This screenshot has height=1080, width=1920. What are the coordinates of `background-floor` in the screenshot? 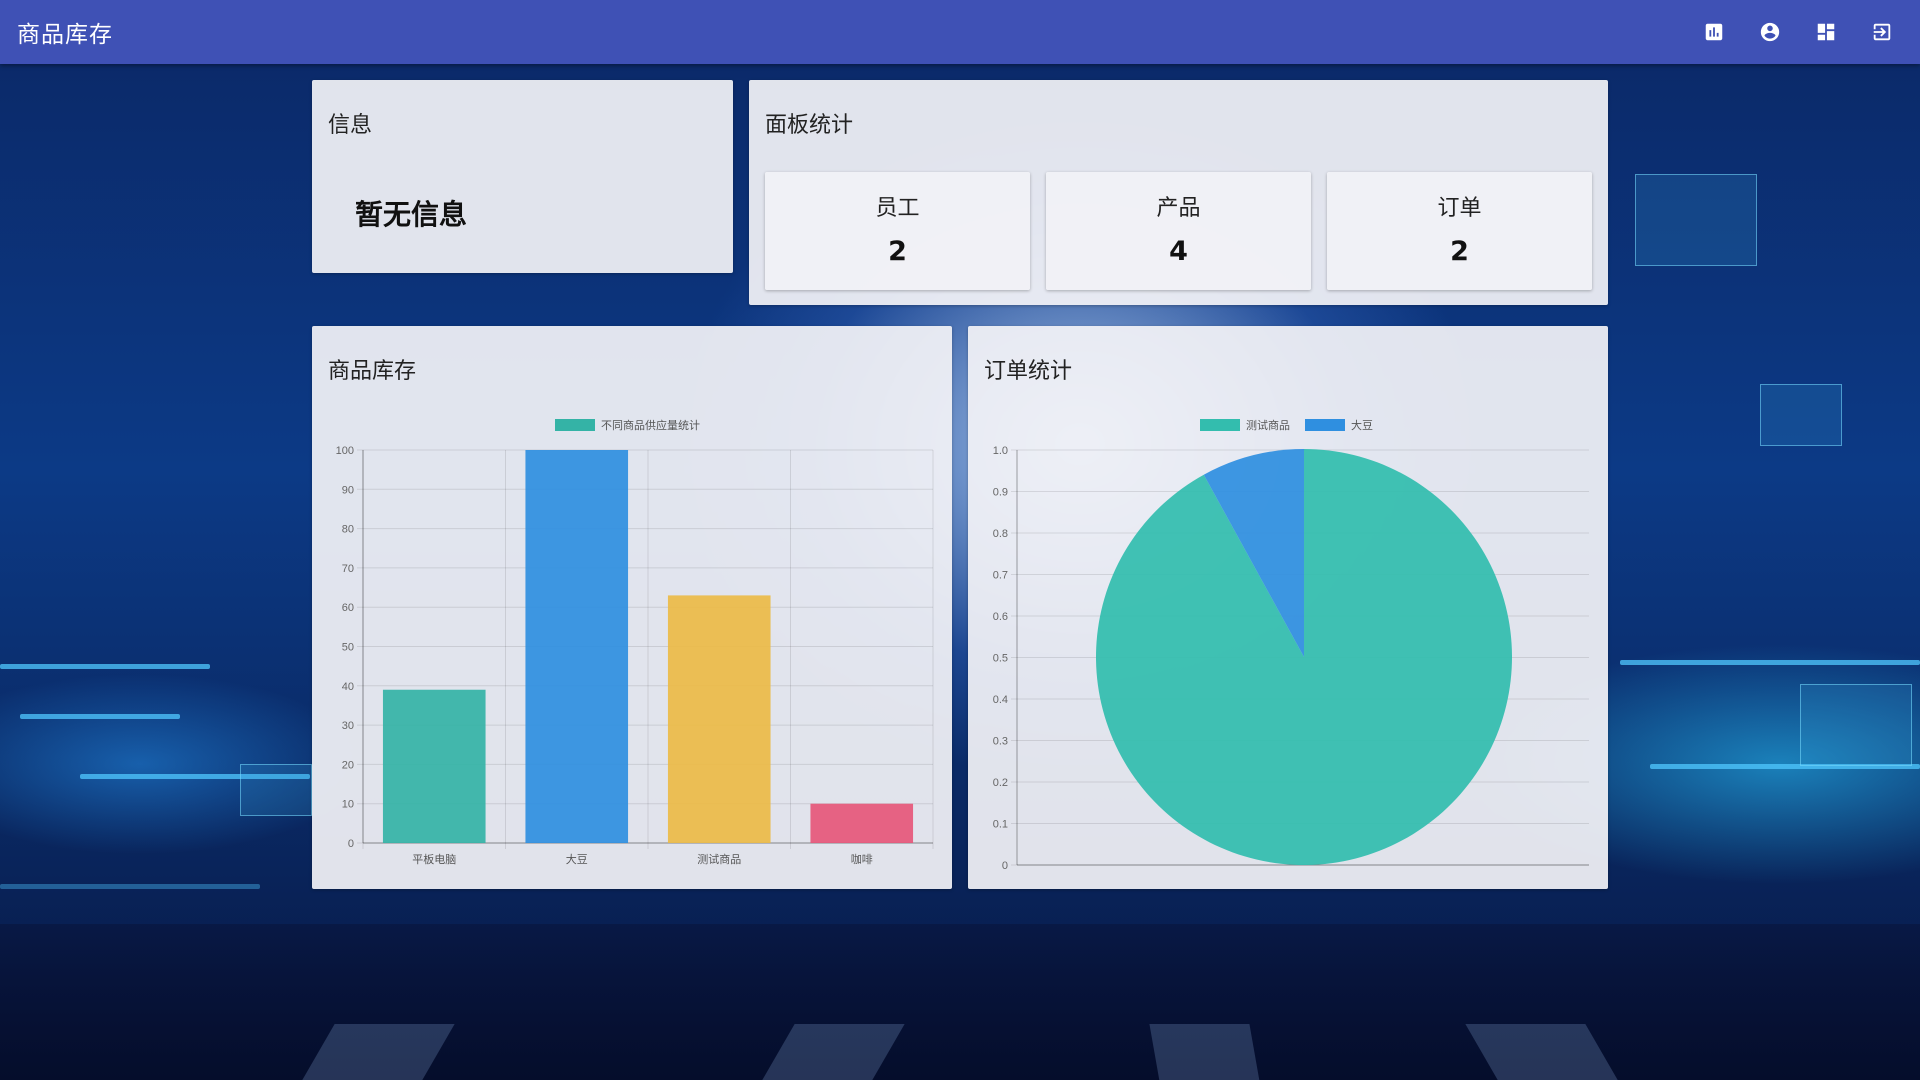 It's located at (960, 1002).